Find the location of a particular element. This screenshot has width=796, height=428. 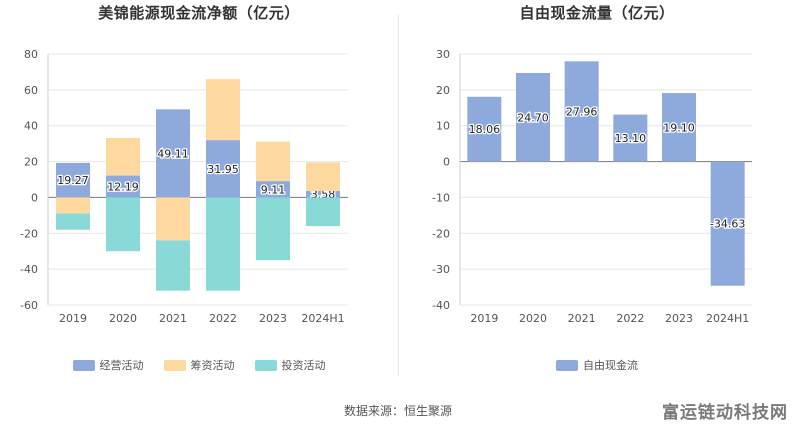

bar-自由现金流-2021 is located at coordinates (581, 111).